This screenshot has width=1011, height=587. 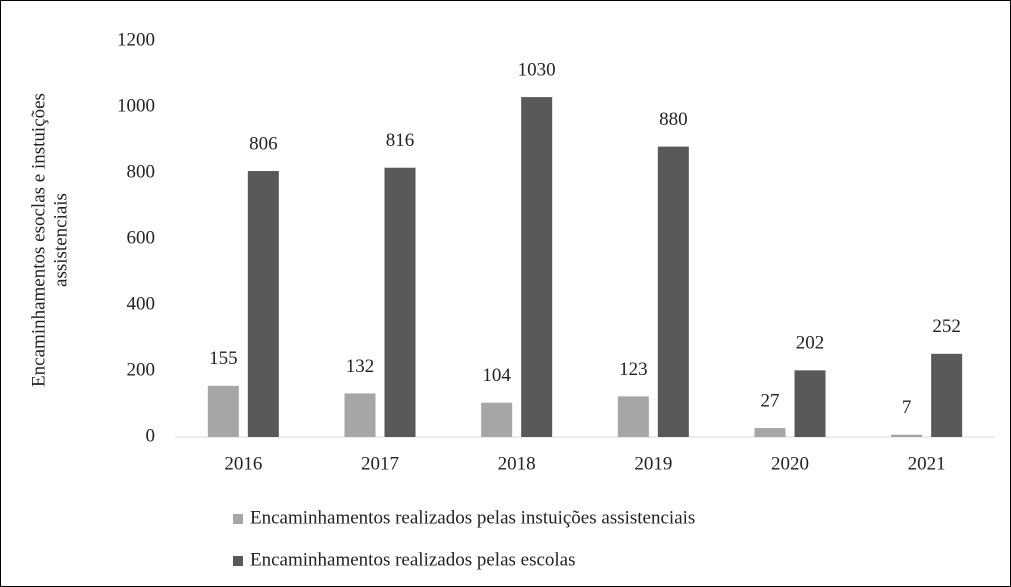 I want to click on x-tick-label: 2020, so click(x=790, y=463).